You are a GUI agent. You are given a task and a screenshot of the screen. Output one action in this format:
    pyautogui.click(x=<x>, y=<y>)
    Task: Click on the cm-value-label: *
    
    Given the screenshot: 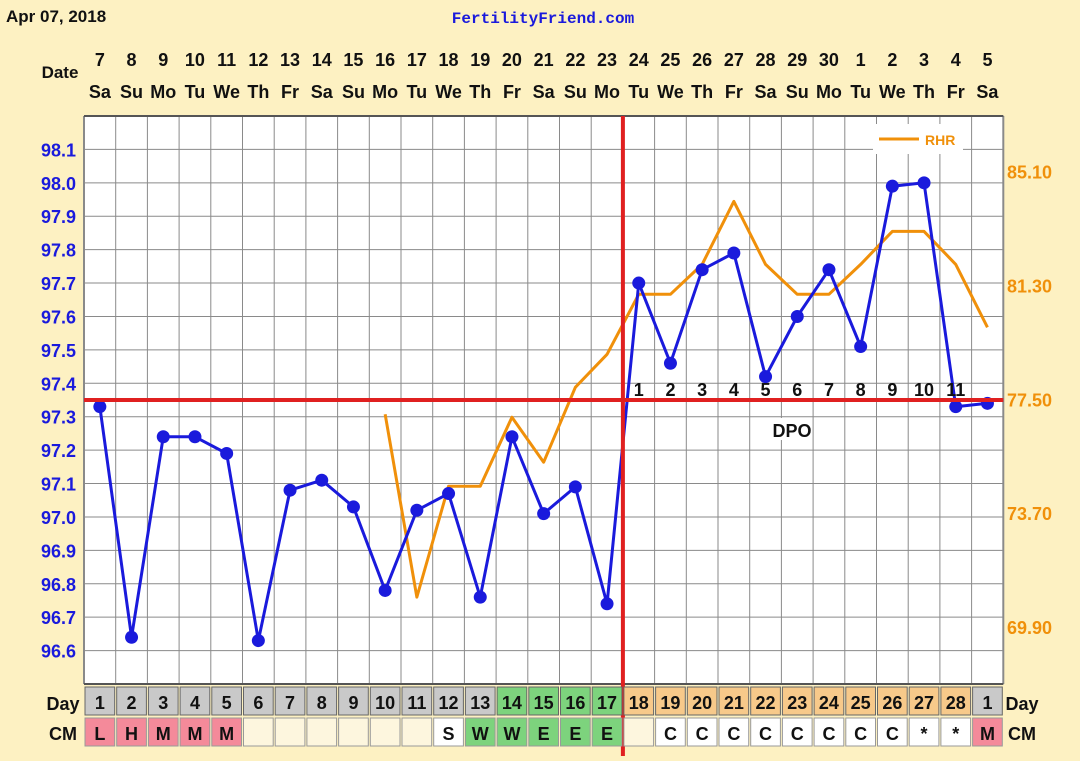 What is the action you would take?
    pyautogui.click(x=924, y=734)
    